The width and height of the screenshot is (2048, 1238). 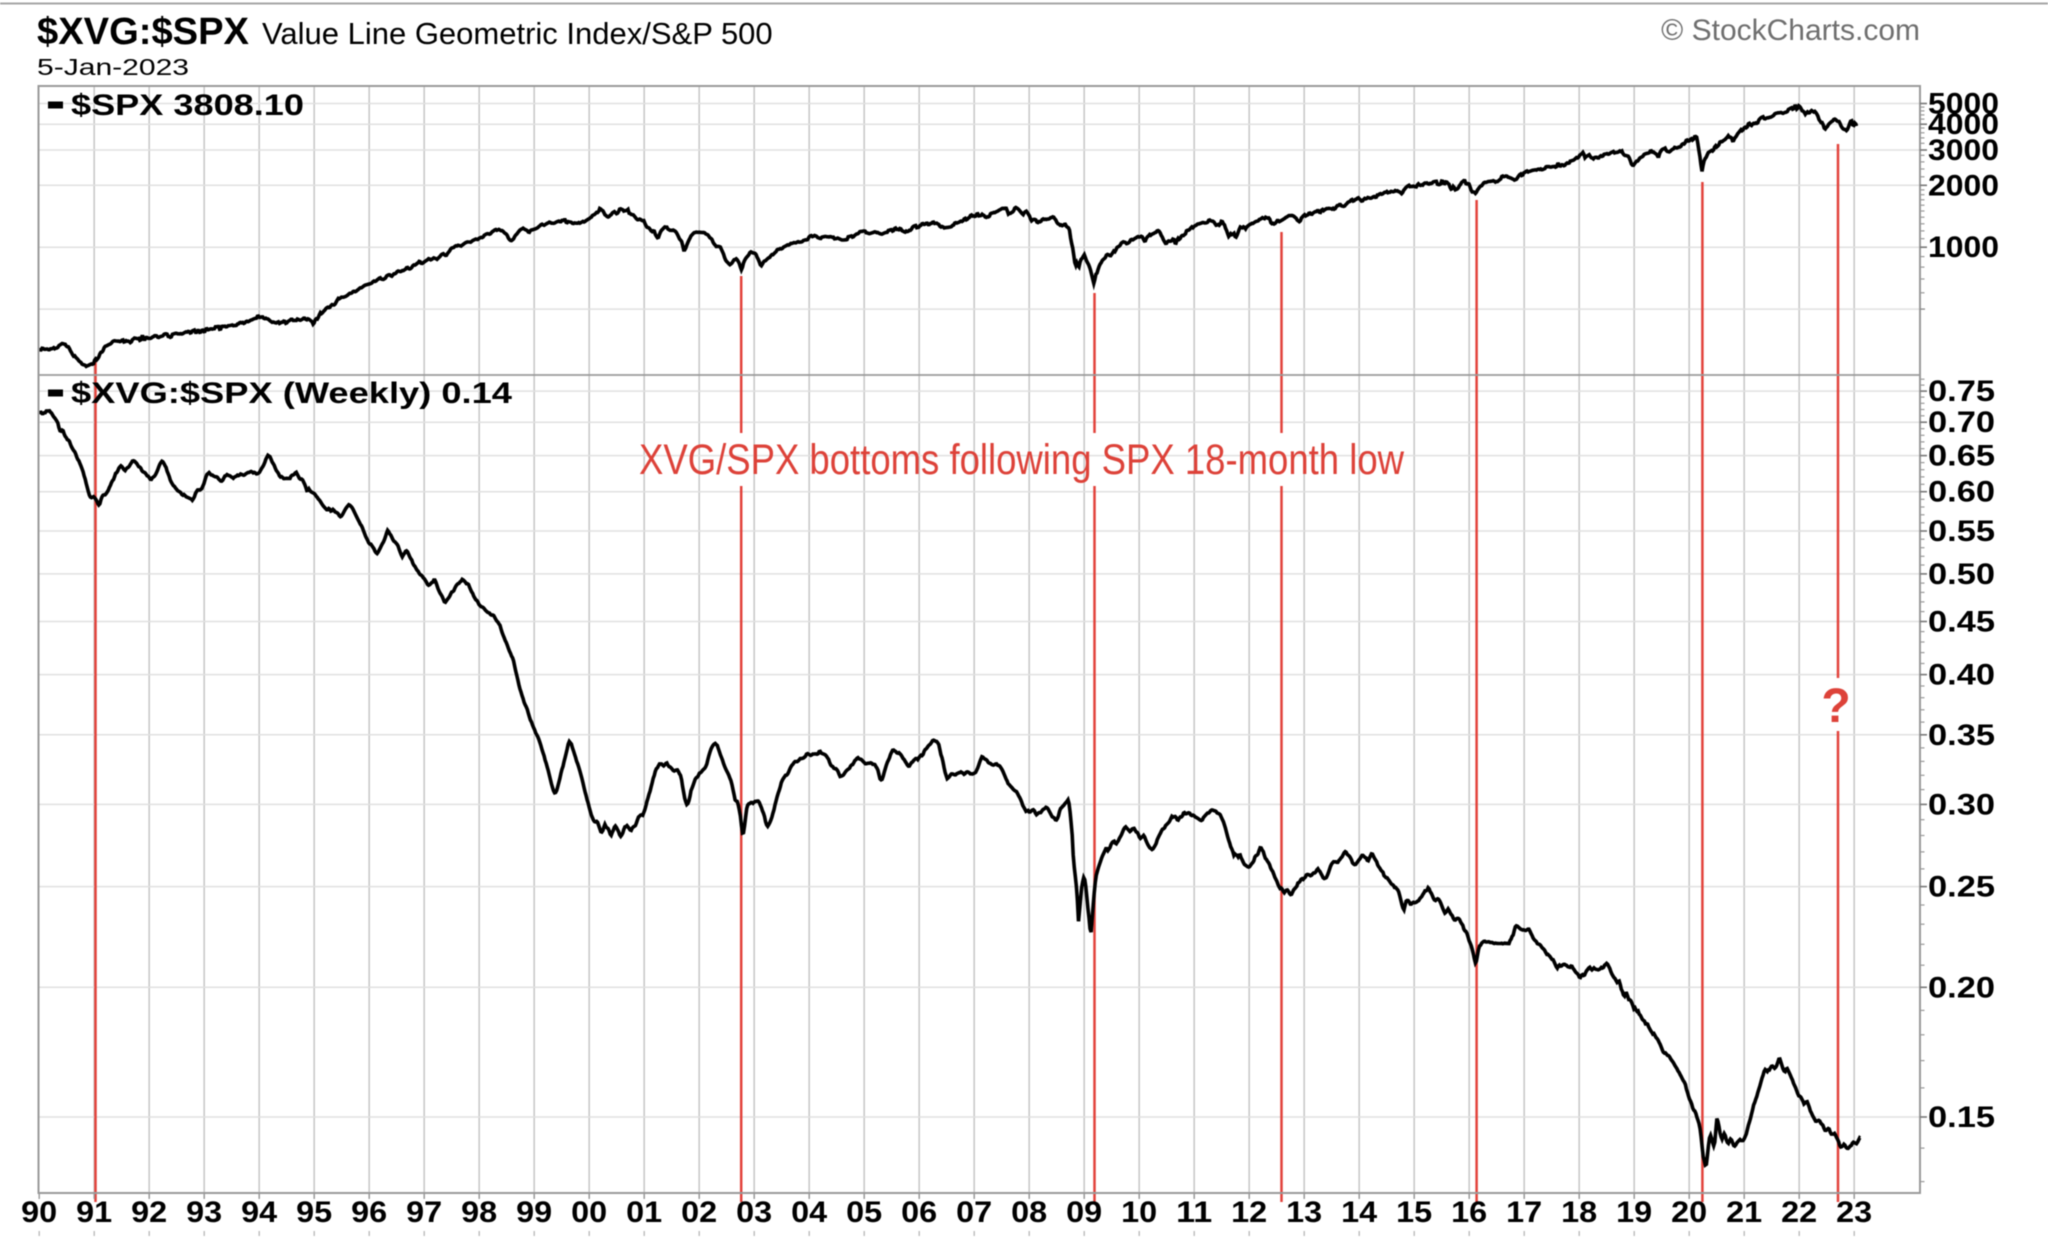 What do you see at coordinates (1961, 675) in the screenshot?
I see `svg-text: 0.40` at bounding box center [1961, 675].